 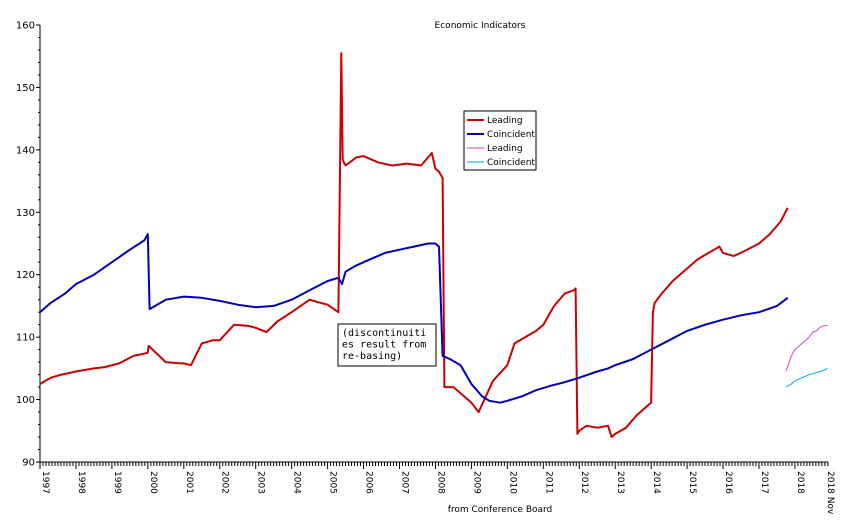 I want to click on x-tick-label: 2000, so click(x=153, y=482).